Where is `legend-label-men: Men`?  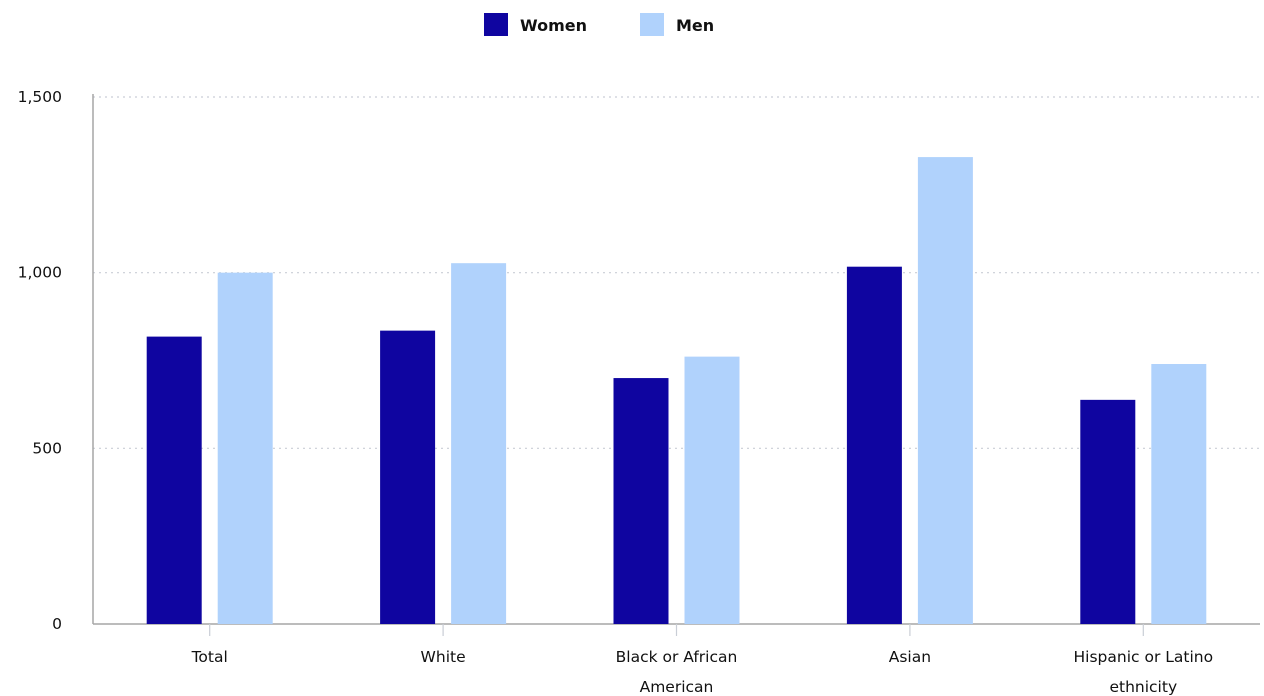 legend-label-men: Men is located at coordinates (695, 25).